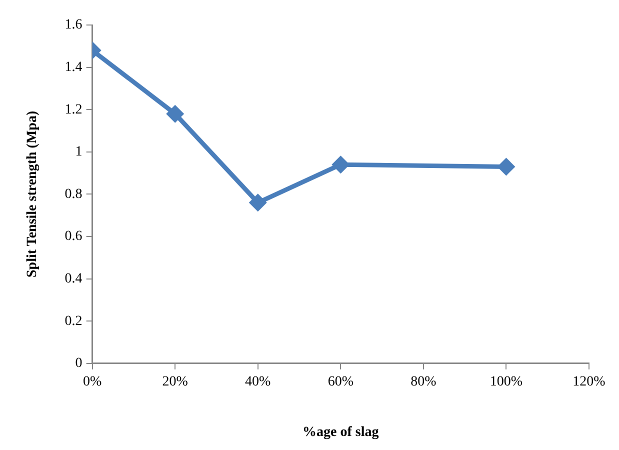  Describe the element at coordinates (73, 25) in the screenshot. I see `y-tick-label: 1.6` at that location.